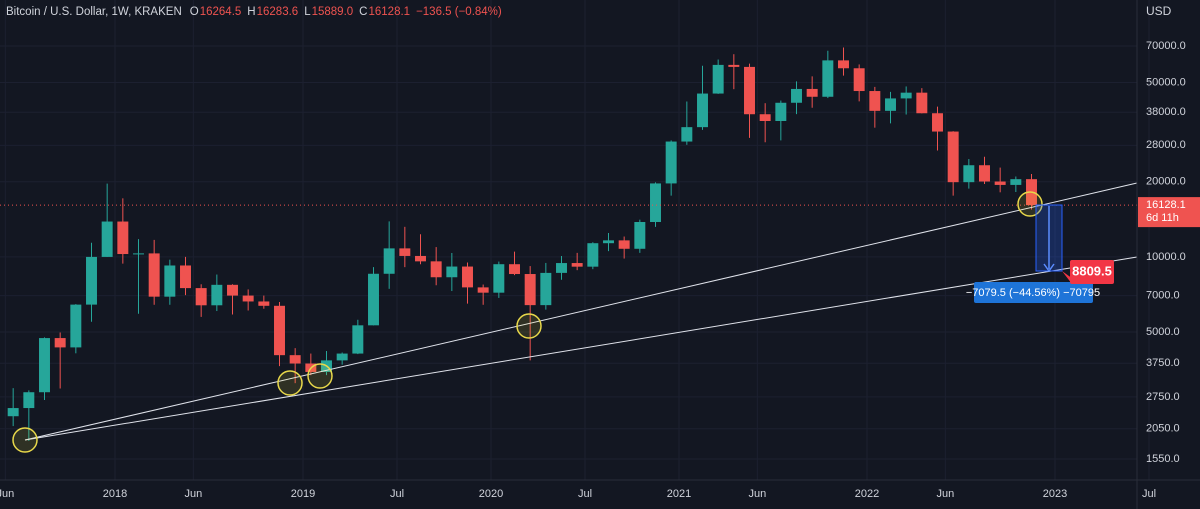 The image size is (1200, 509). What do you see at coordinates (1092, 270) in the screenshot?
I see `callout-label: 8809.5` at bounding box center [1092, 270].